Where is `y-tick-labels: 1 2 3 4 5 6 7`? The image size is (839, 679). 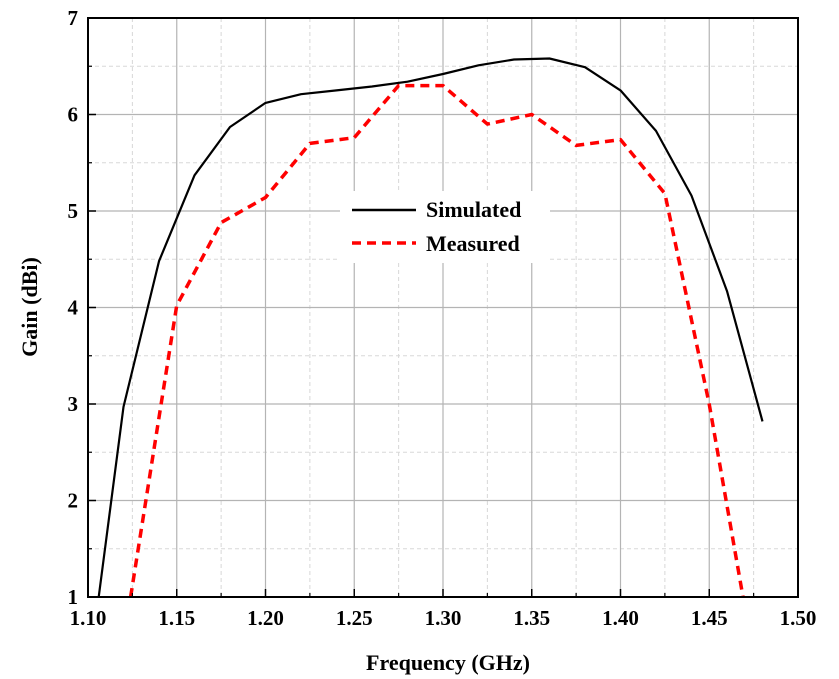
y-tick-labels: 1 2 3 4 5 6 7 is located at coordinates (73, 307).